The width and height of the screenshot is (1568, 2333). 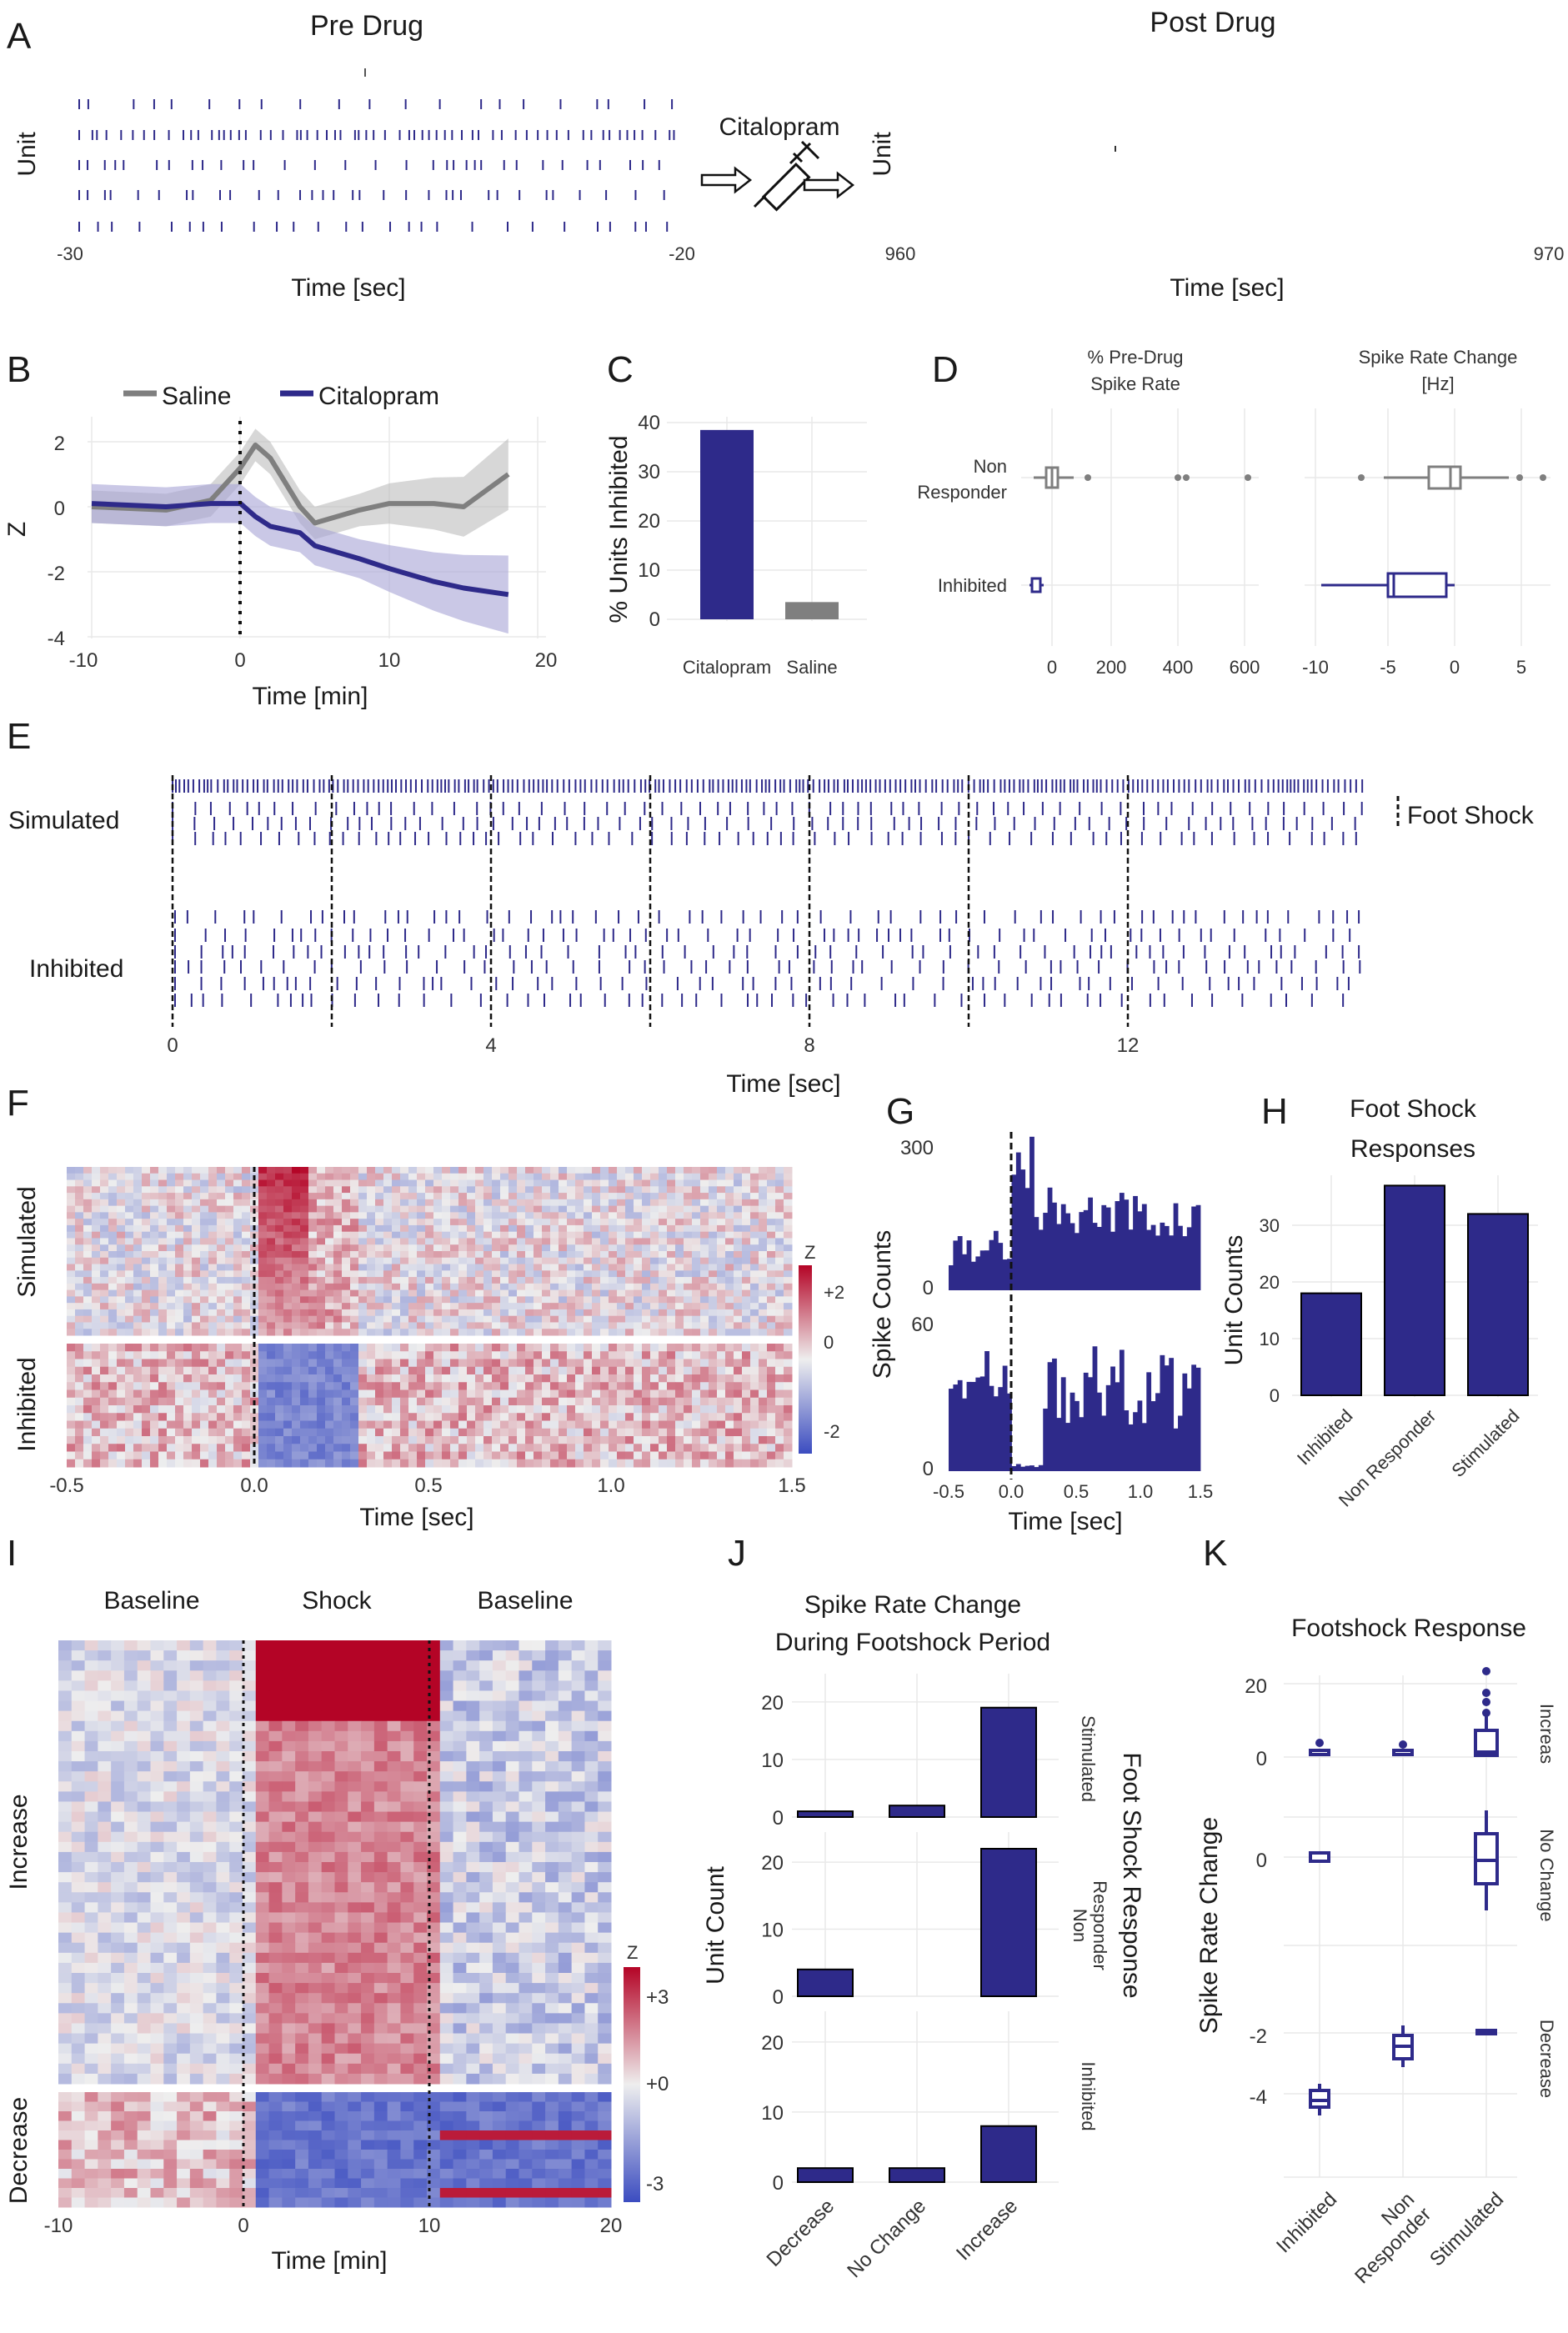 I want to click on y-tick: 300, so click(x=917, y=1148).